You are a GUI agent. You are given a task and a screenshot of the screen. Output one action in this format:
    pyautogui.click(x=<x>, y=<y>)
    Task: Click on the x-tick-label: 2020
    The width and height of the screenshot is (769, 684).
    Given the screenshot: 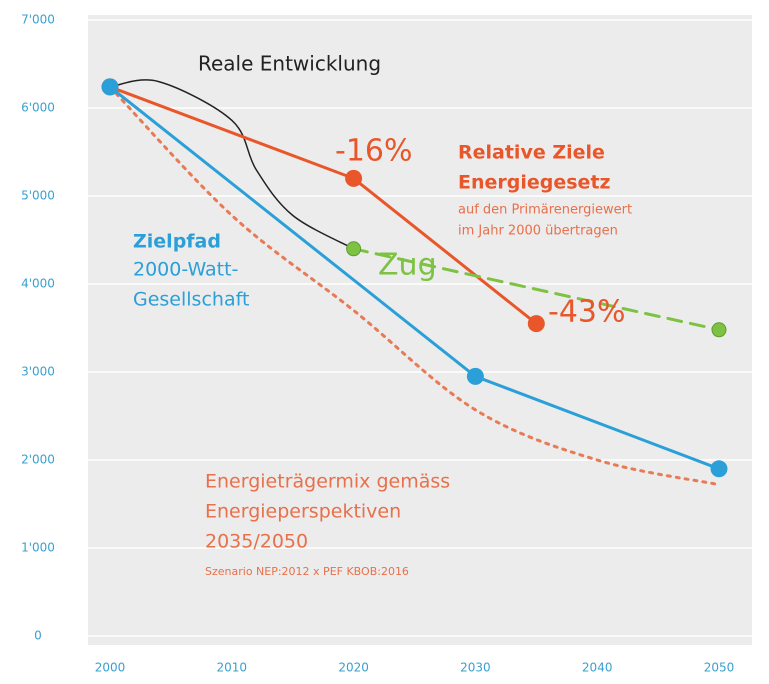 What is the action you would take?
    pyautogui.click(x=353, y=668)
    